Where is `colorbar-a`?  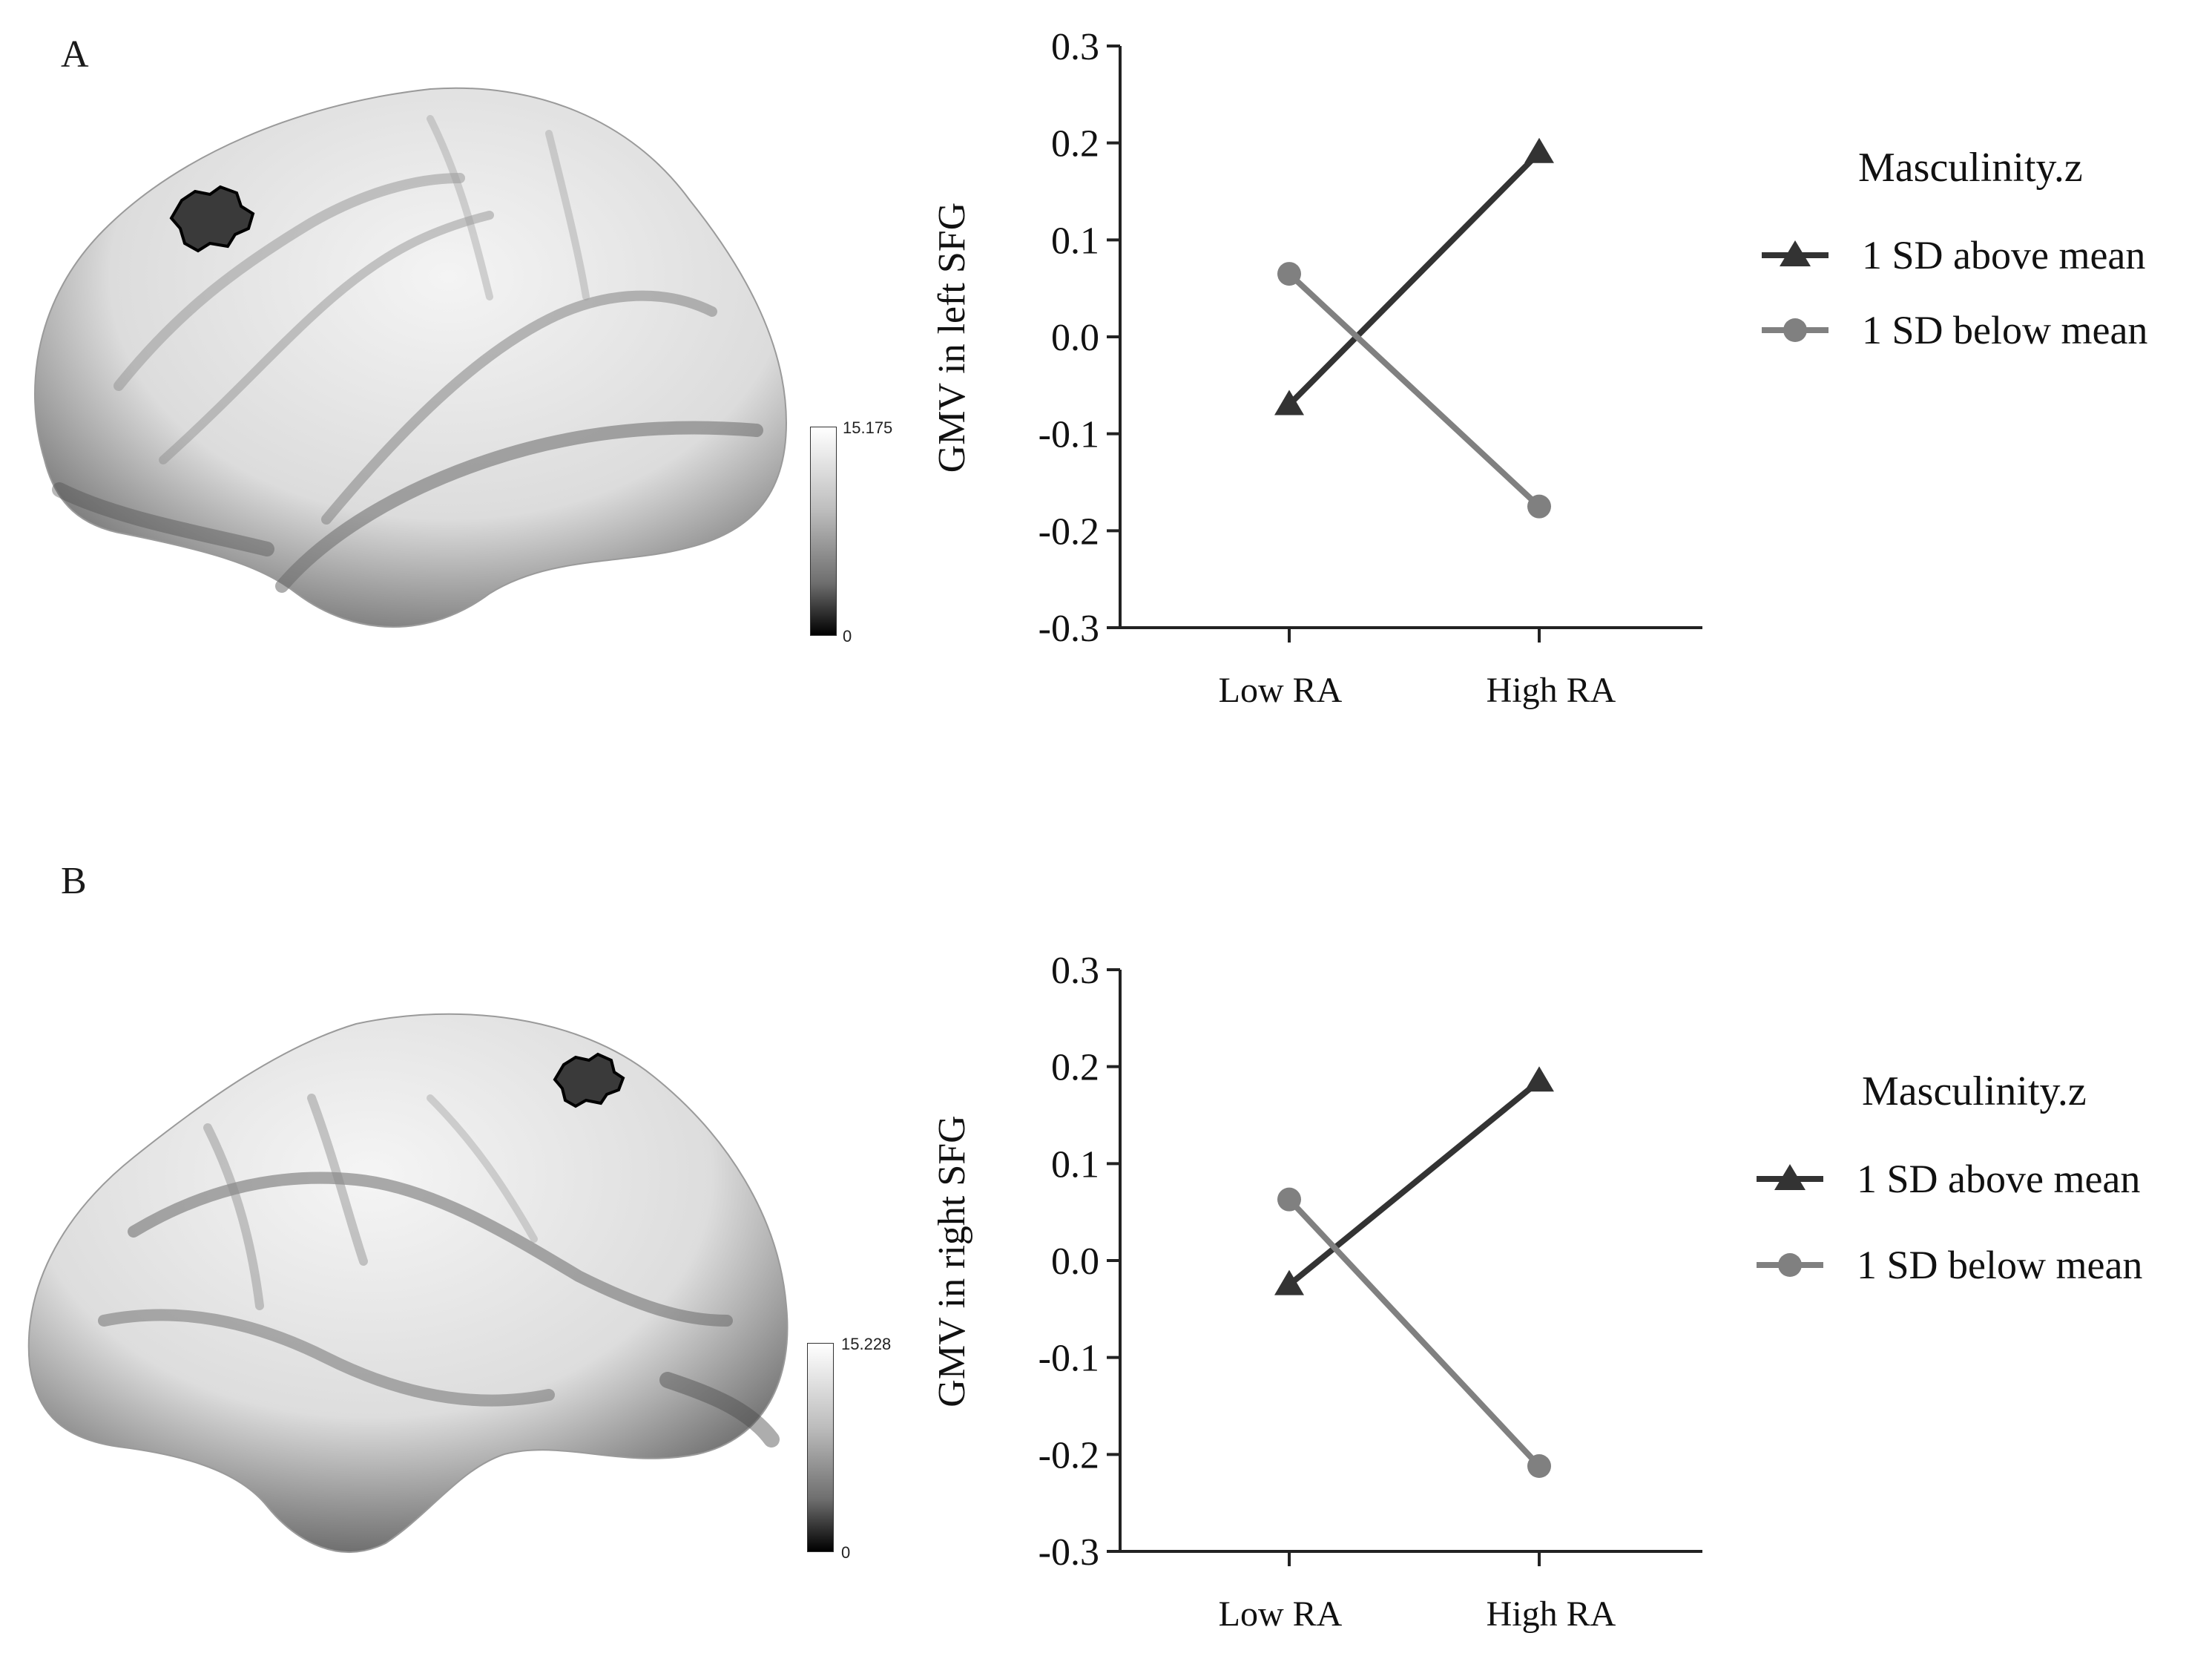
colorbar-a is located at coordinates (824, 531).